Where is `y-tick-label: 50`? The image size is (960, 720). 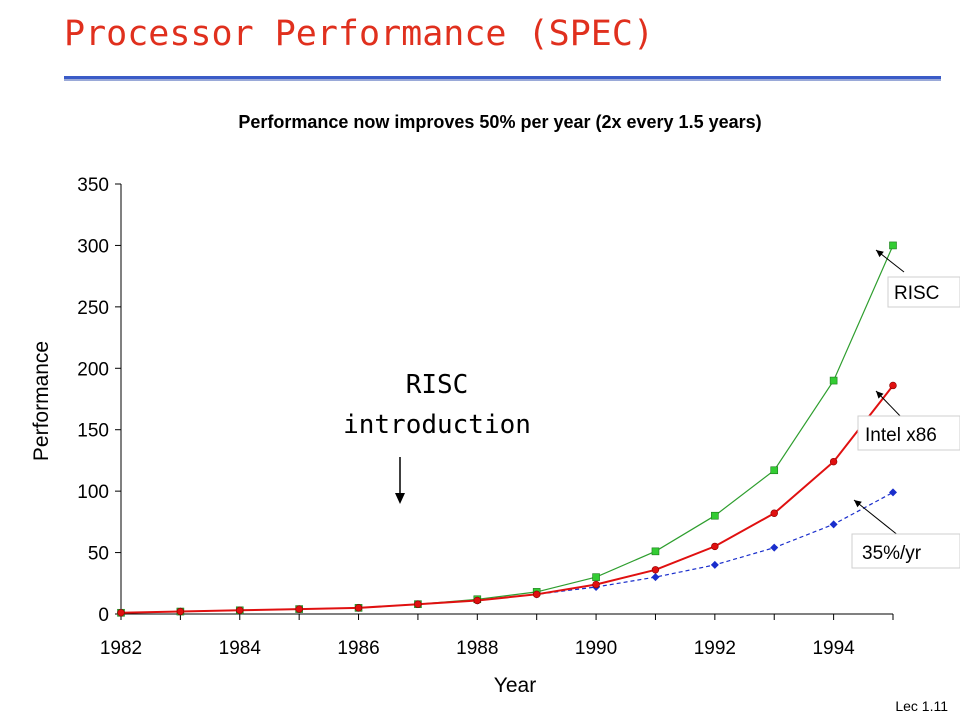
y-tick-label: 50 is located at coordinates (98, 554).